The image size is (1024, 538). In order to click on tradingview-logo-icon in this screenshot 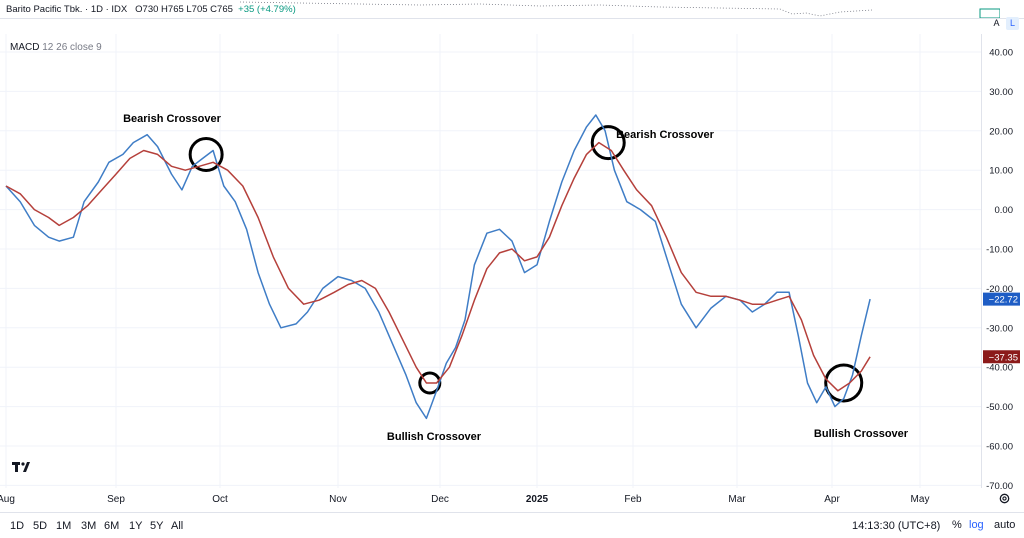, I will do `click(21, 467)`.